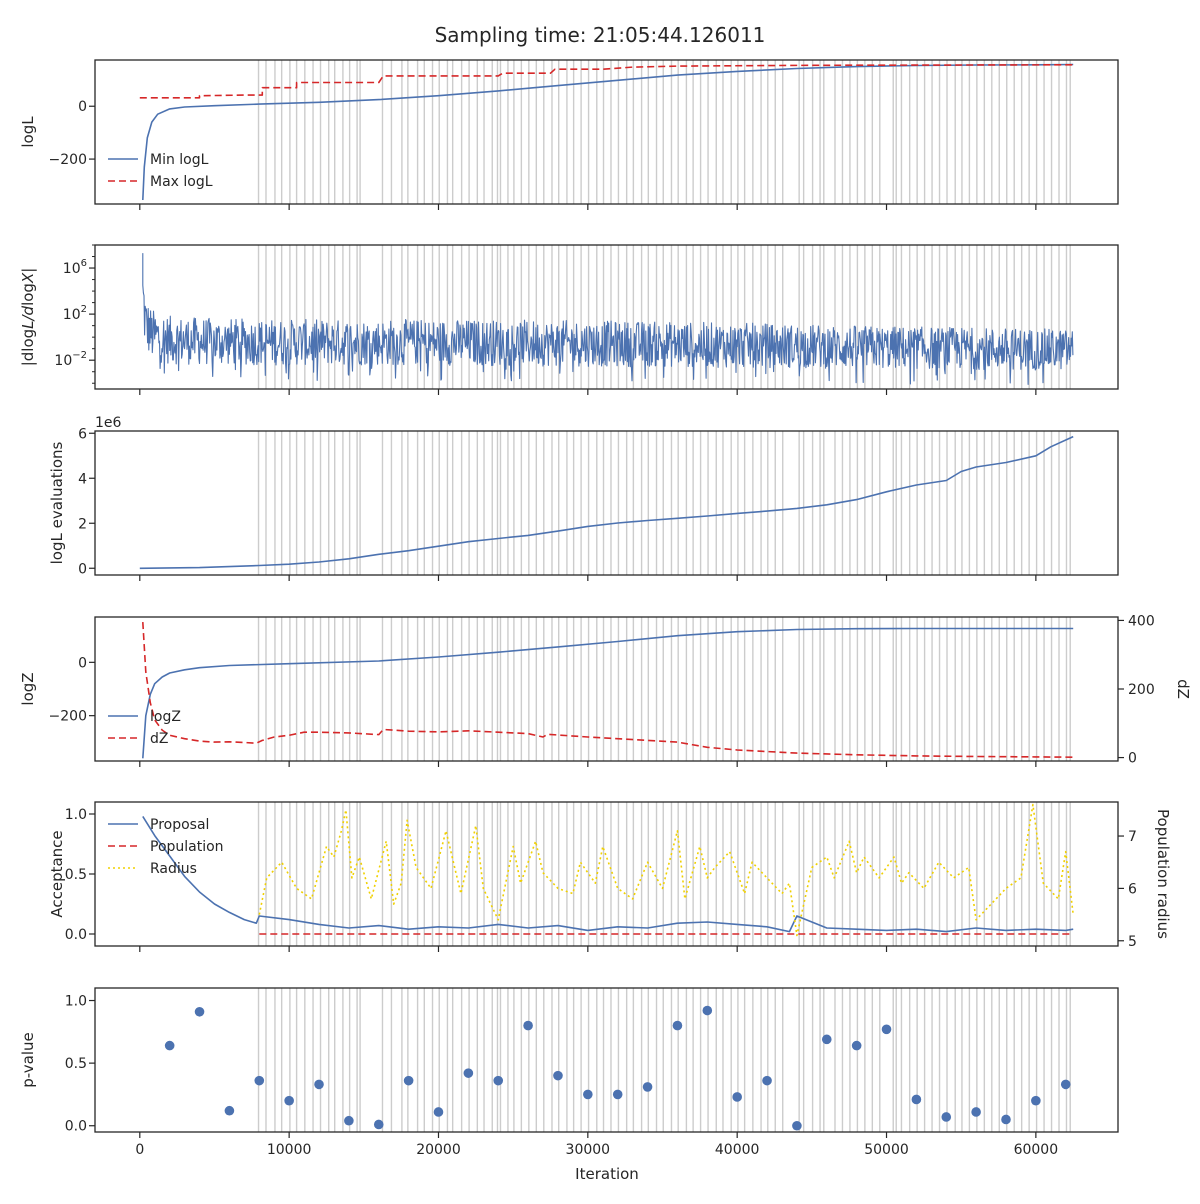  I want to click on x-axis-label: Iteration, so click(607, 1174).